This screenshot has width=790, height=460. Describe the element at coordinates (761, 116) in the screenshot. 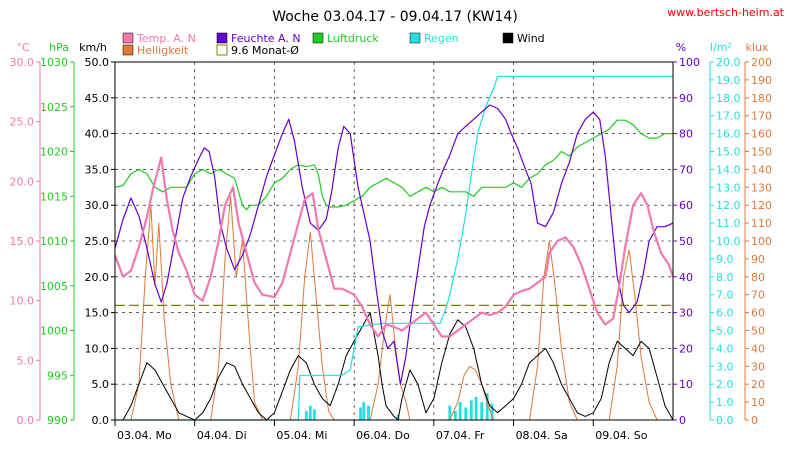

I see `brightness-tick-label: 170` at that location.